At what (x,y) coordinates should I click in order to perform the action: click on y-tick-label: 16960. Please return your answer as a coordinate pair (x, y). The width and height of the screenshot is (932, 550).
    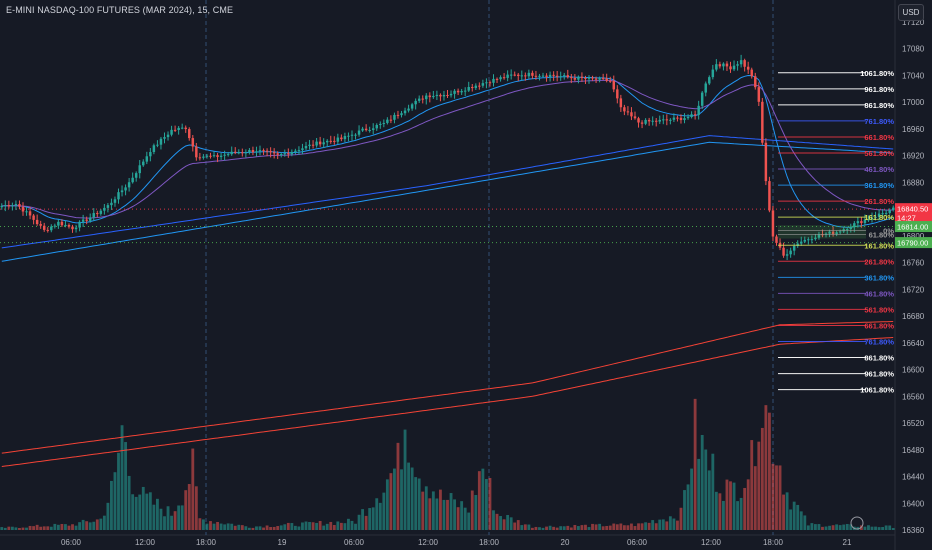
    Looking at the image, I should click on (913, 129).